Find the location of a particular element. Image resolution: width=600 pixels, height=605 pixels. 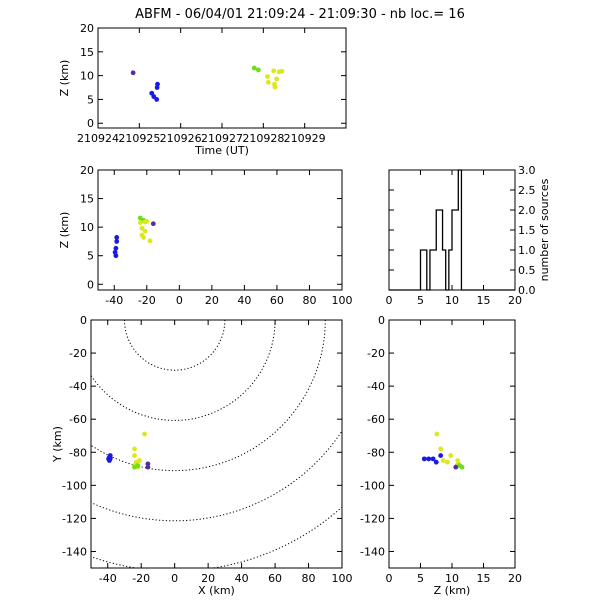

range-ring is located at coordinates (174, 345).